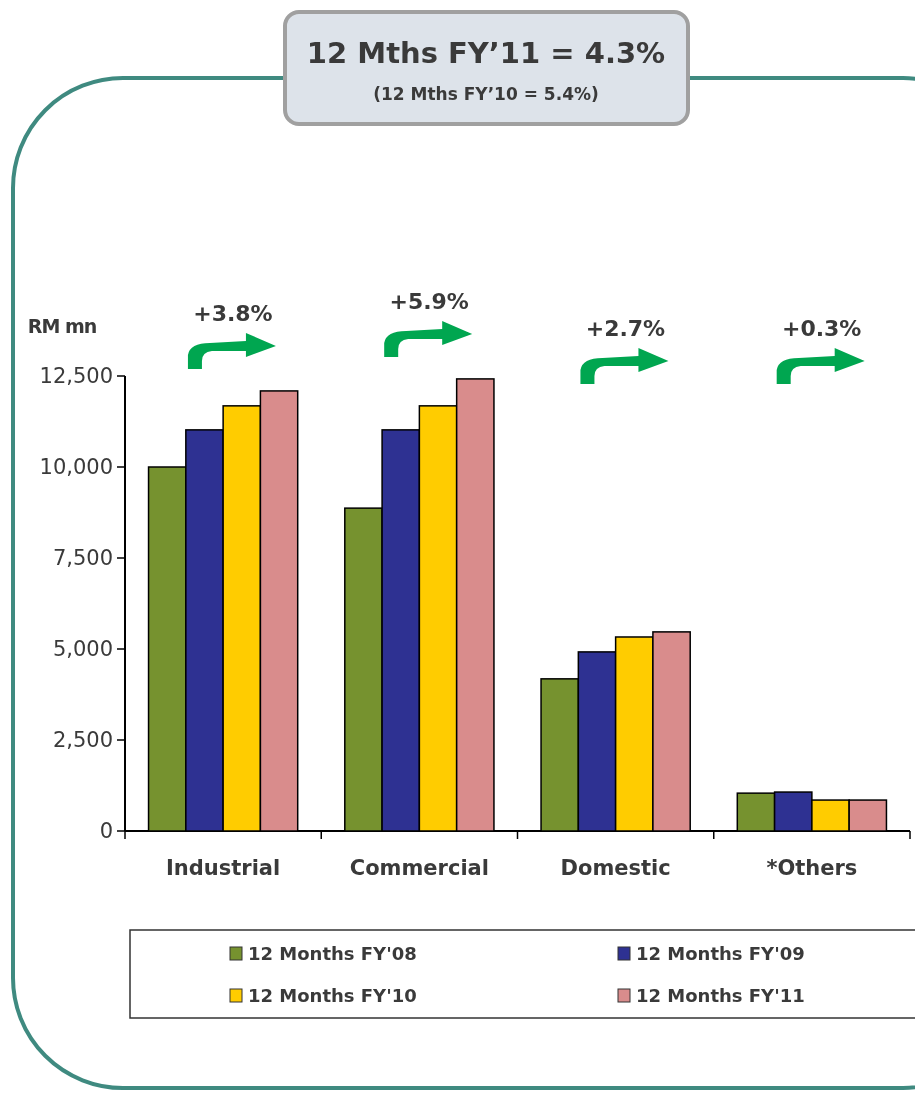 The image size is (915, 1098). I want to click on x-tick-label: Industrial, so click(223, 868).